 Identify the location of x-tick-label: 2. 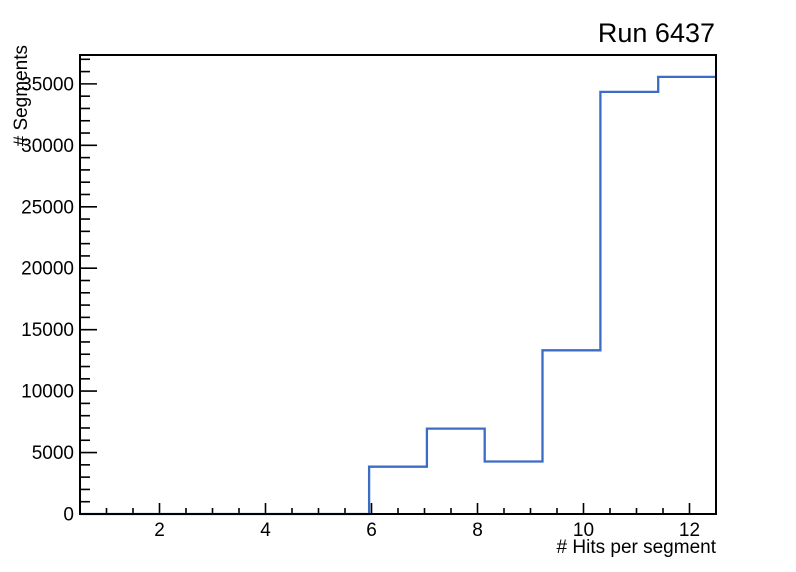
(159, 530).